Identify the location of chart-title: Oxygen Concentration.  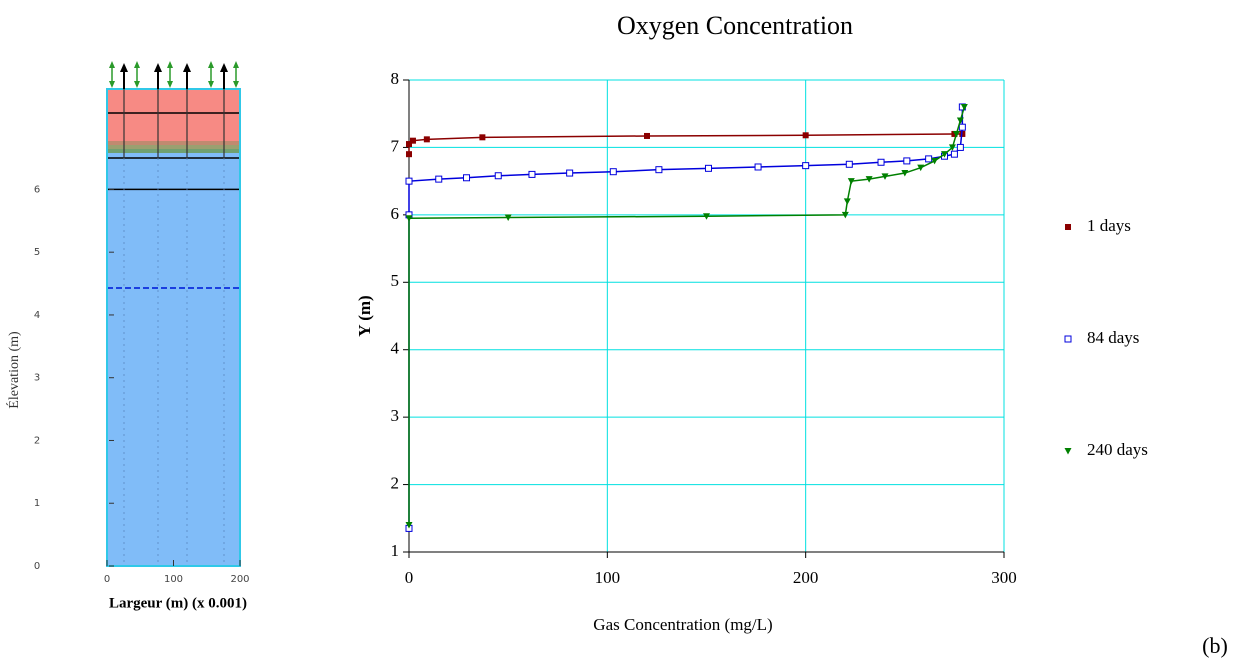
(735, 25).